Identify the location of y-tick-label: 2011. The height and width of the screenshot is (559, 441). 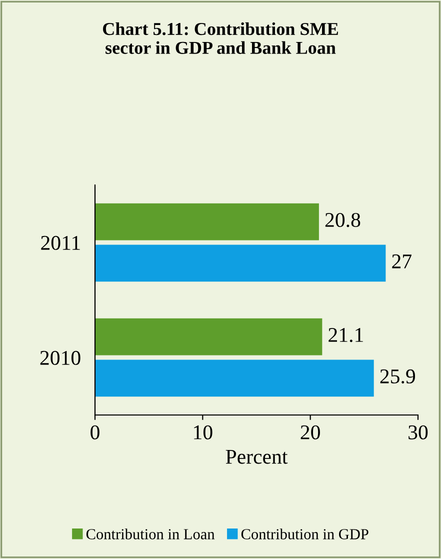
(60, 243).